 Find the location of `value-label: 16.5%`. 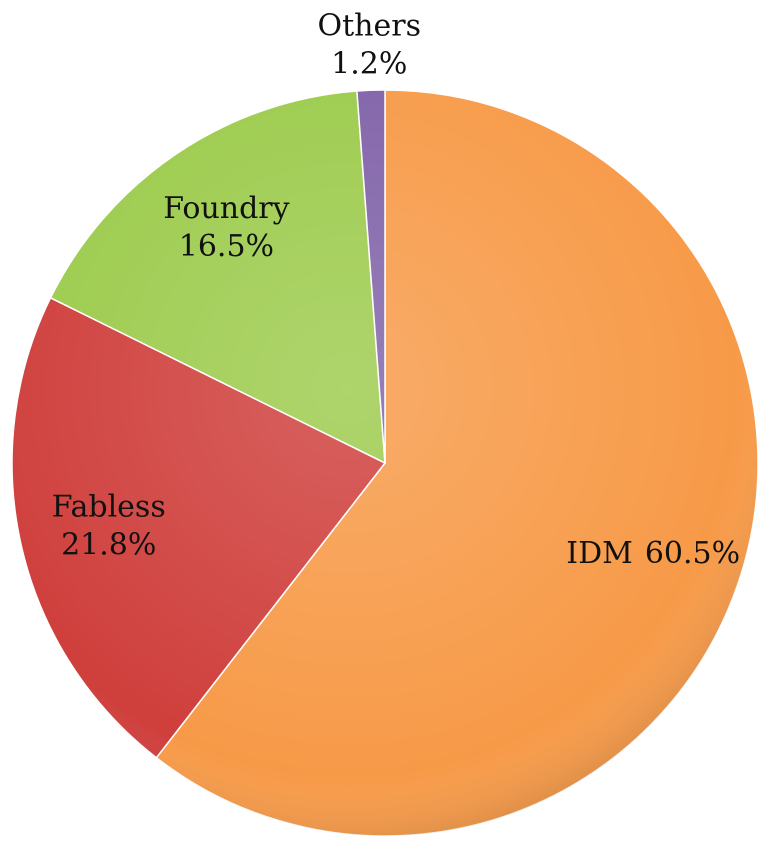

value-label: 16.5% is located at coordinates (226, 246).